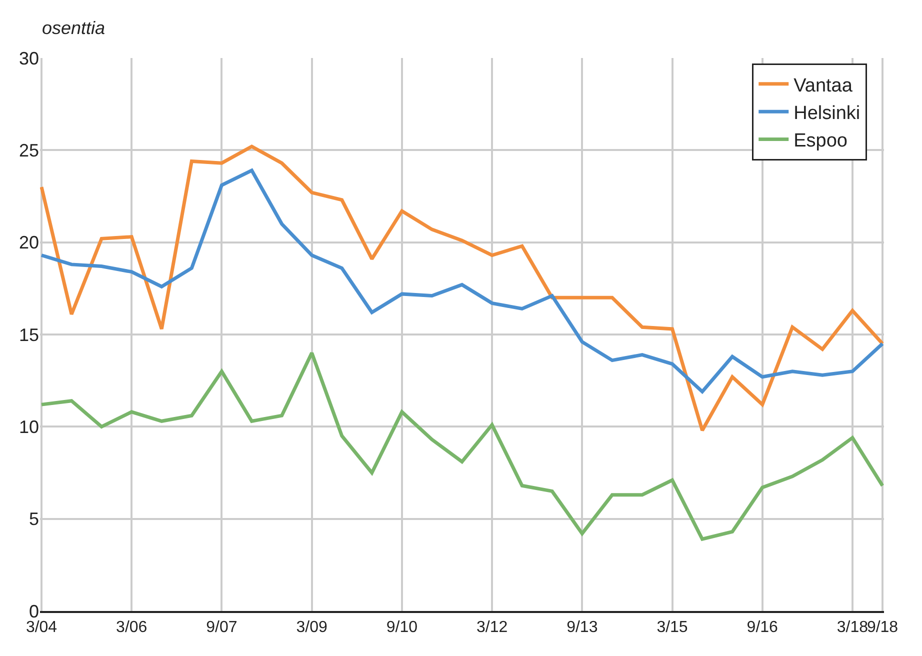 This screenshot has height=656, width=922. I want to click on y-tick-label: 5, so click(33, 519).